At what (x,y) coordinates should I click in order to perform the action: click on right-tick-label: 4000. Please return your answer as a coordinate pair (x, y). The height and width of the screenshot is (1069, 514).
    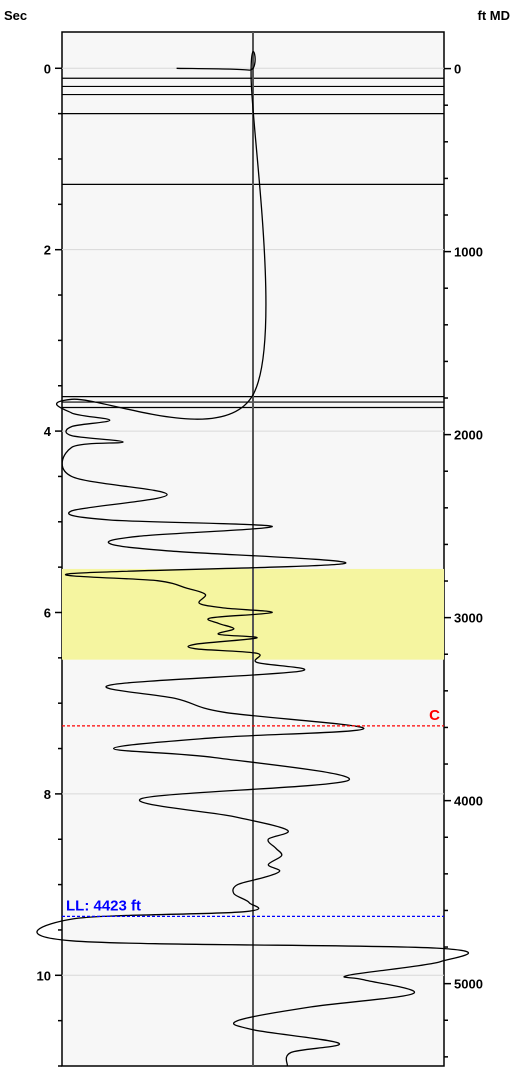
    Looking at the image, I should click on (468, 801).